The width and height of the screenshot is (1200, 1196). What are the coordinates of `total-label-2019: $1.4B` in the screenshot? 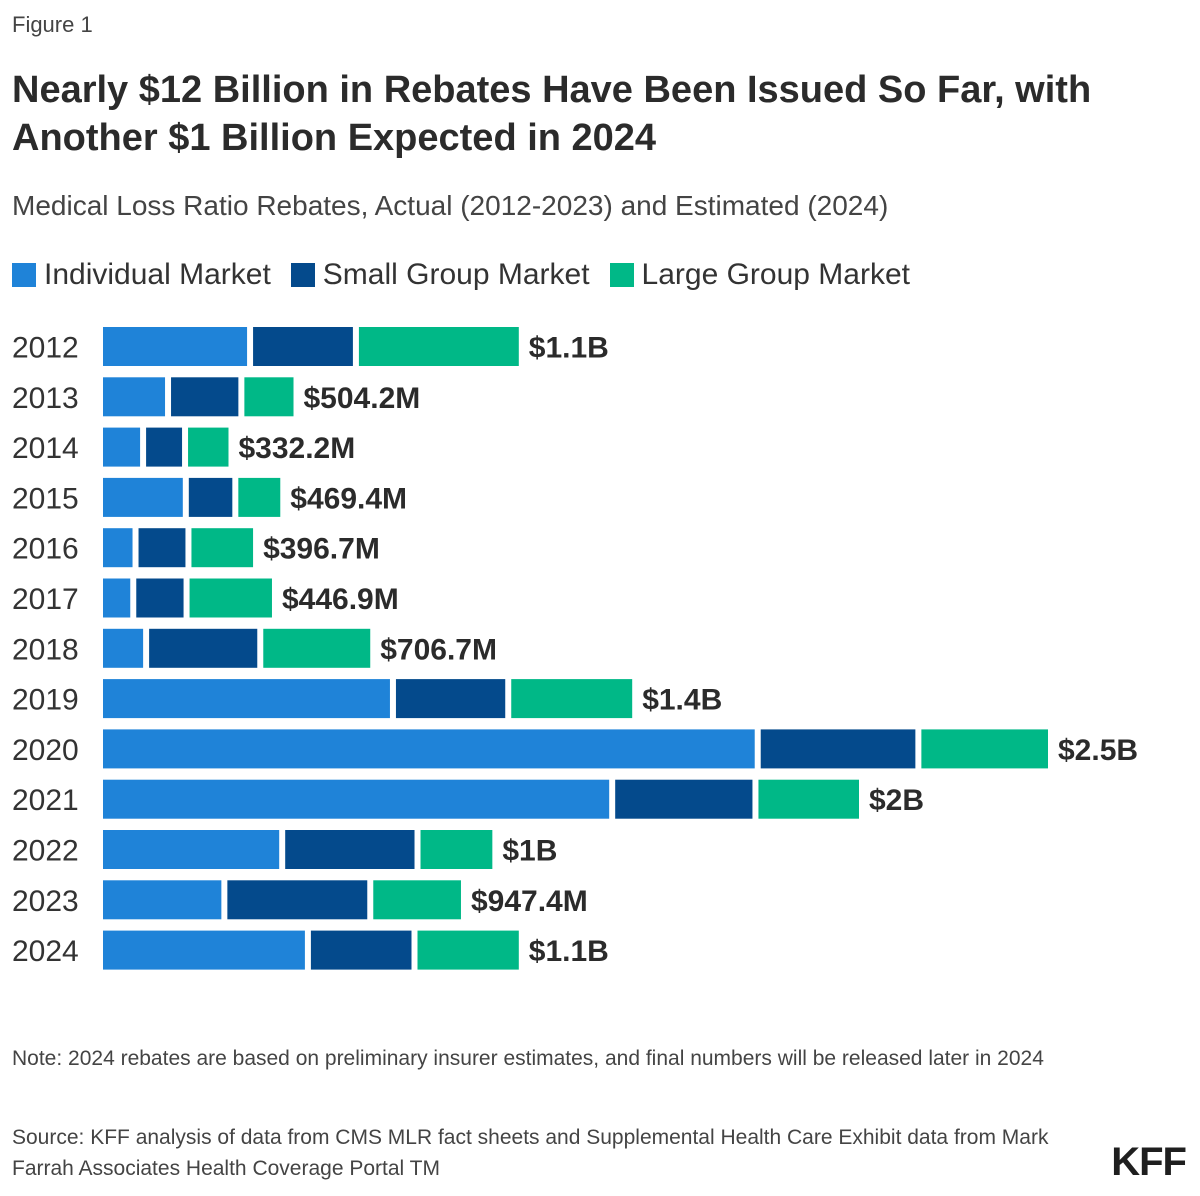 It's located at (682, 700).